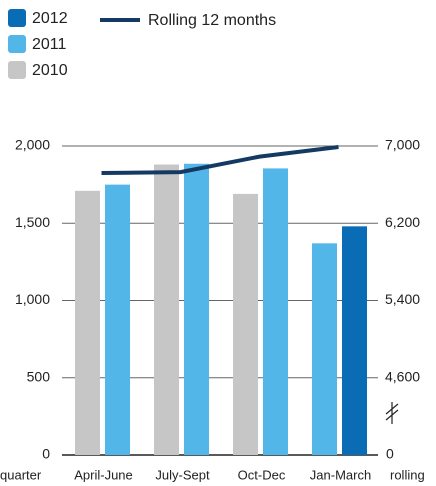 This screenshot has height=486, width=436. Describe the element at coordinates (407, 474) in the screenshot. I see `y2-axis-label: rolling` at that location.